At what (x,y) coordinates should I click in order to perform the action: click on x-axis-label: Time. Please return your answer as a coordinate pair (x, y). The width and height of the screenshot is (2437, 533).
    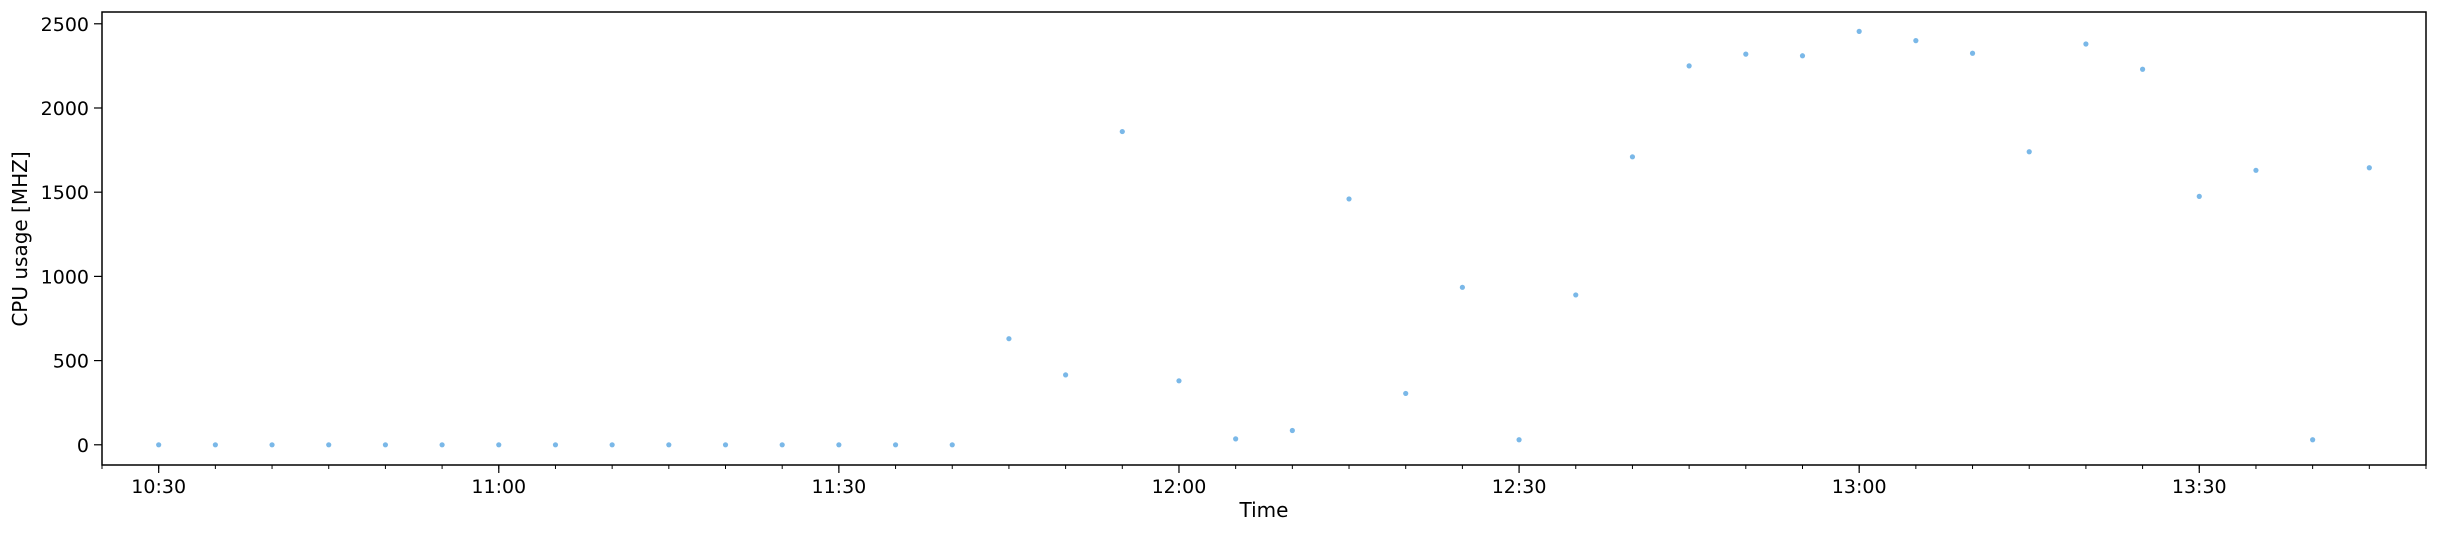
    Looking at the image, I should click on (1264, 510).